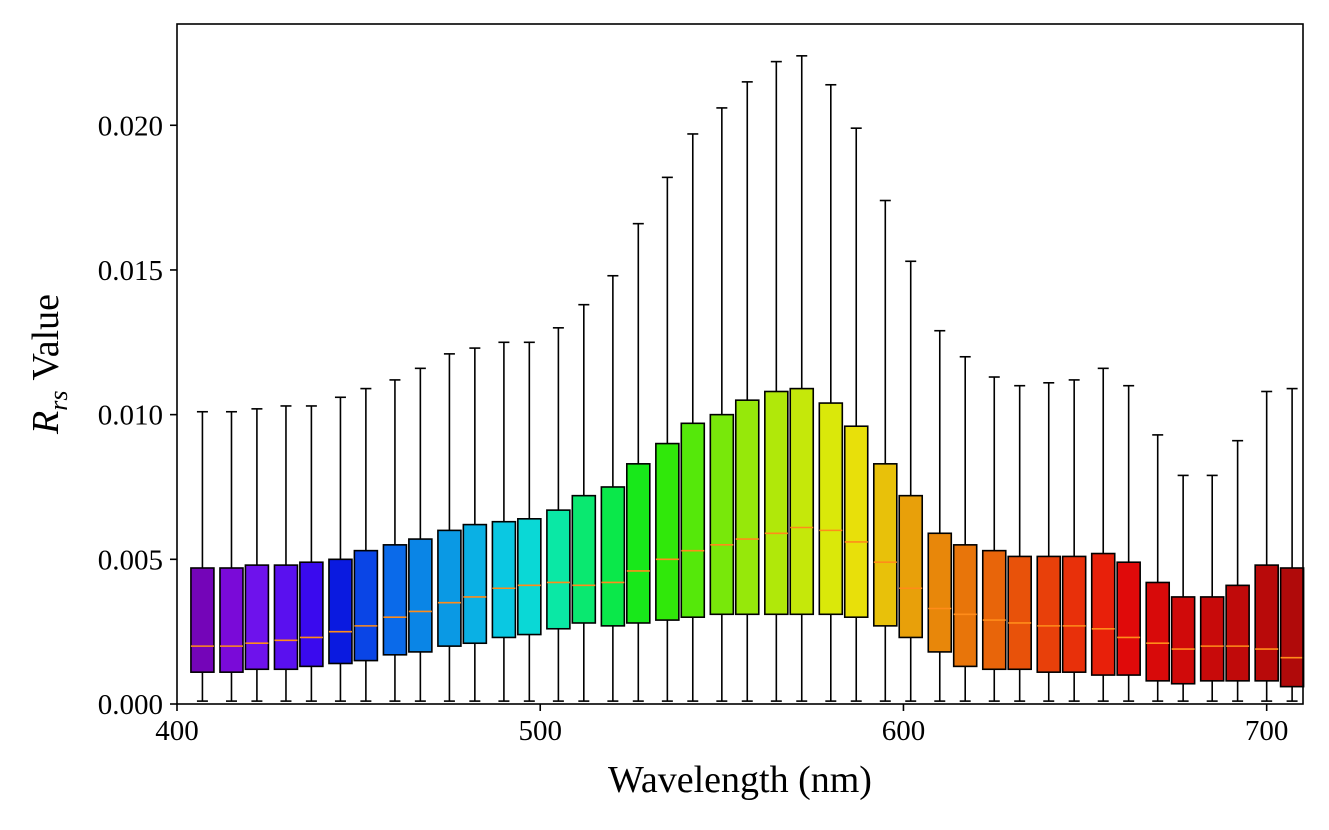 This screenshot has width=1329, height=830. What do you see at coordinates (740, 780) in the screenshot?
I see `x-axis-title: Wavelength (nm)` at bounding box center [740, 780].